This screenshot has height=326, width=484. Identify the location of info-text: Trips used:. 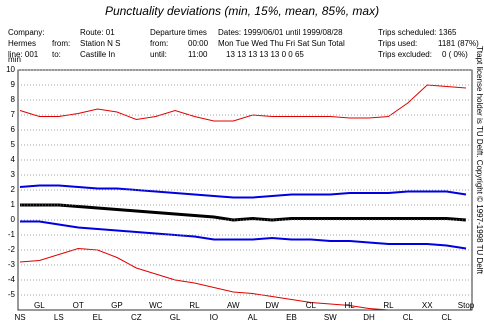
(397, 43).